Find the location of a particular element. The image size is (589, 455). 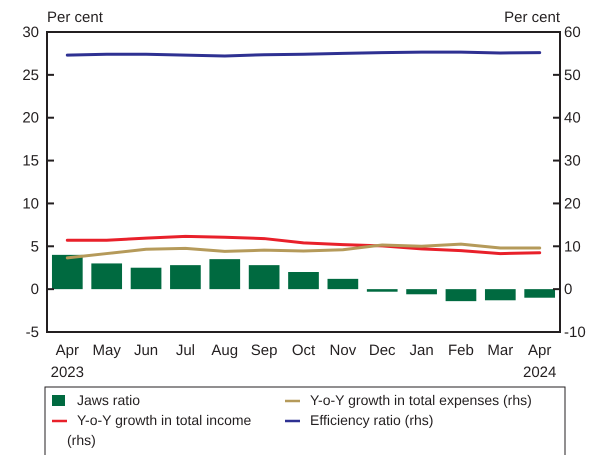

y2-tick-label: 20 is located at coordinates (572, 203).